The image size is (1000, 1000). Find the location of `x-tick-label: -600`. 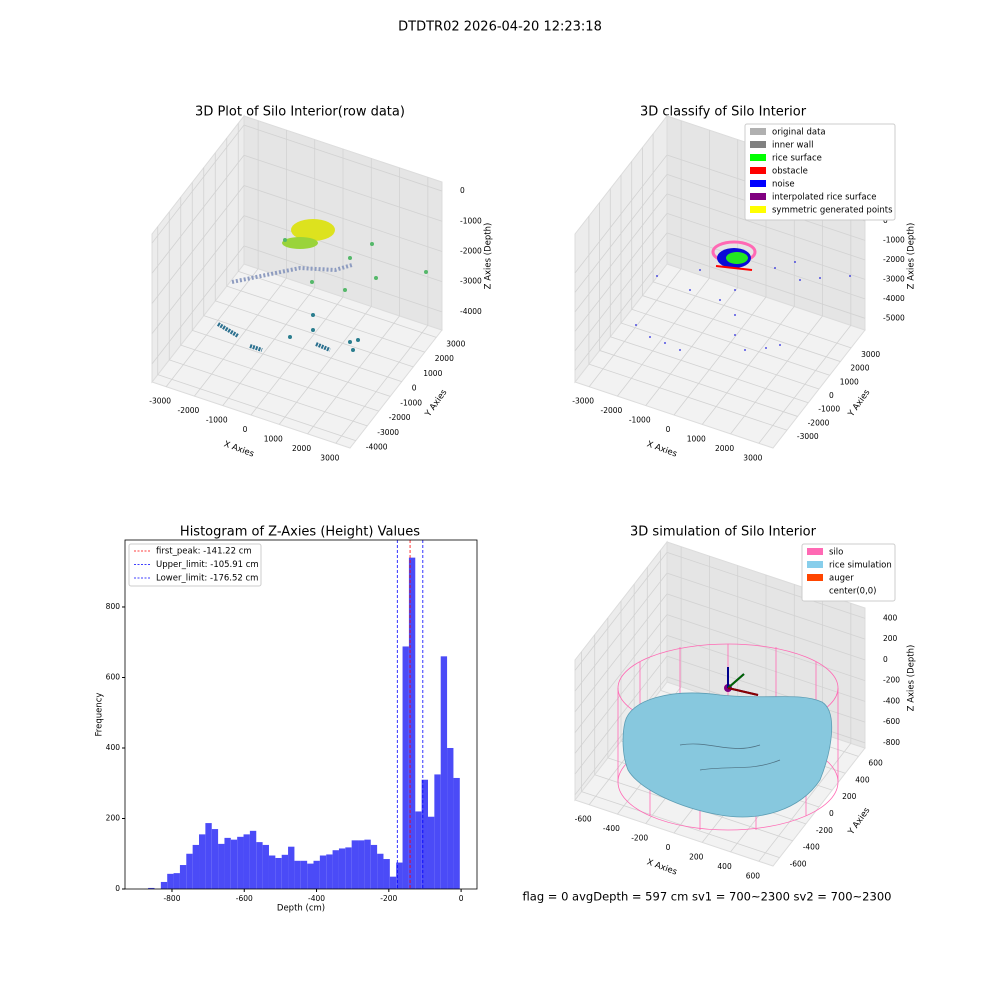

x-tick-label: -600 is located at coordinates (583, 819).